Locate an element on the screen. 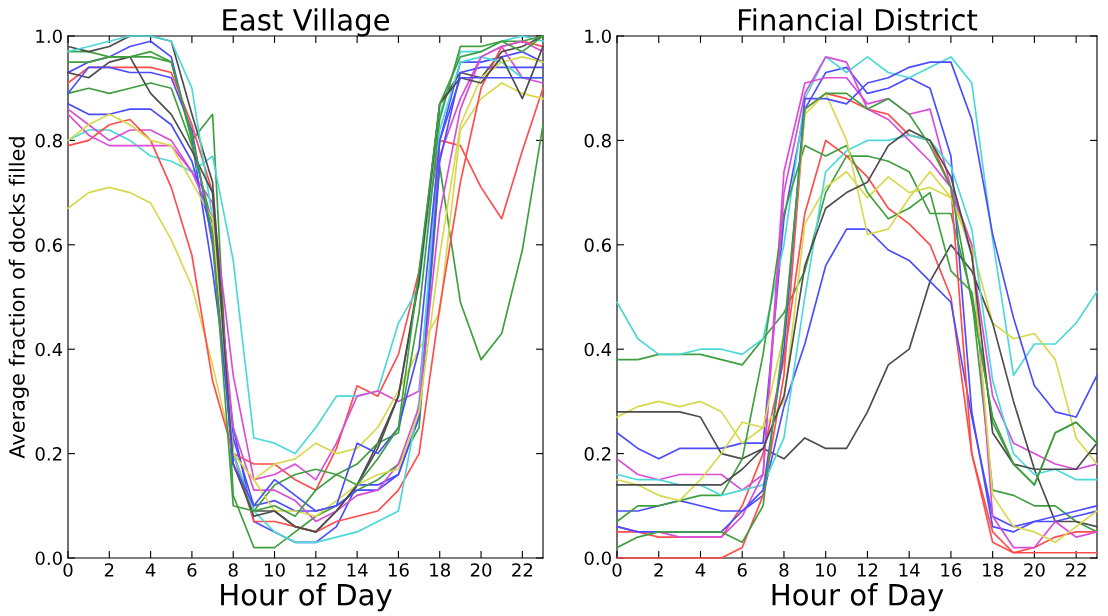 Image resolution: width=1108 pixels, height=616 pixels. chart-title: East Village is located at coordinates (306, 22).